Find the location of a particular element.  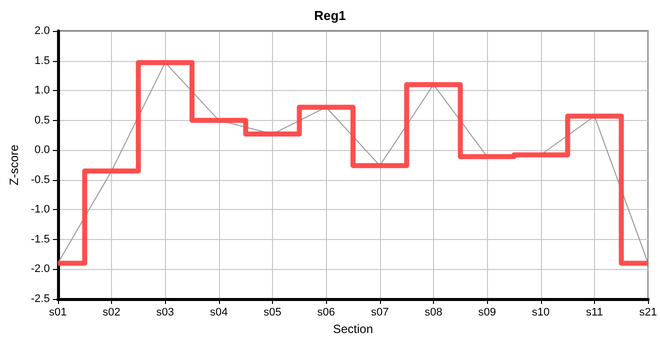

y-tick-label: 2.0 is located at coordinates (42, 31).